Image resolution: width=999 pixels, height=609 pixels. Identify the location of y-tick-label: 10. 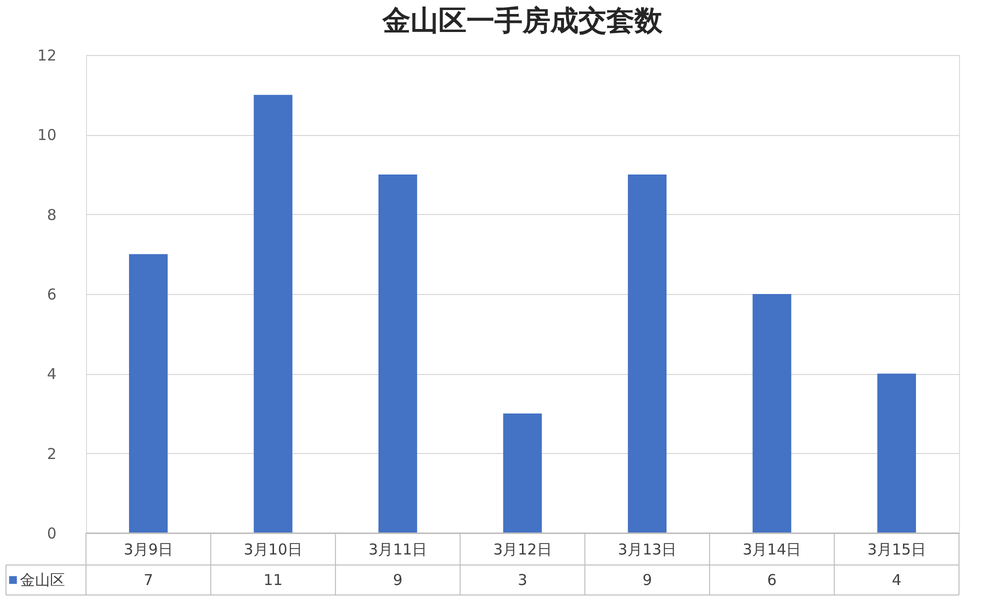
(46, 135).